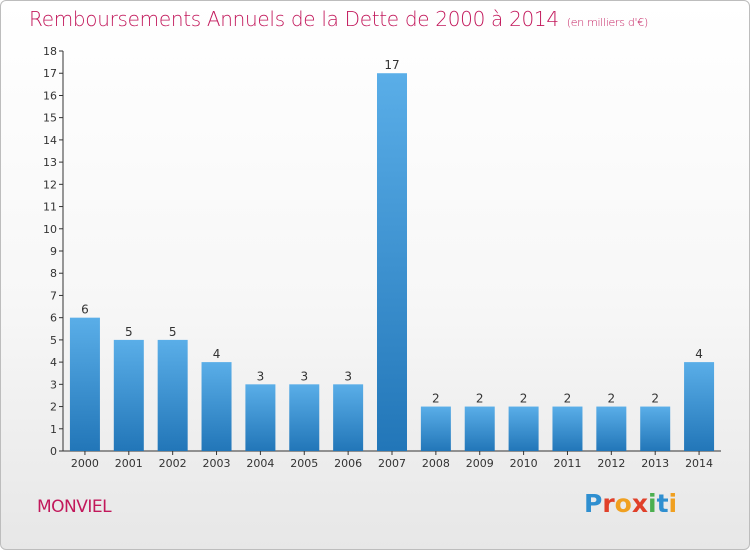 The image size is (750, 550). What do you see at coordinates (85, 463) in the screenshot?
I see `x-tick-label: 2000` at bounding box center [85, 463].